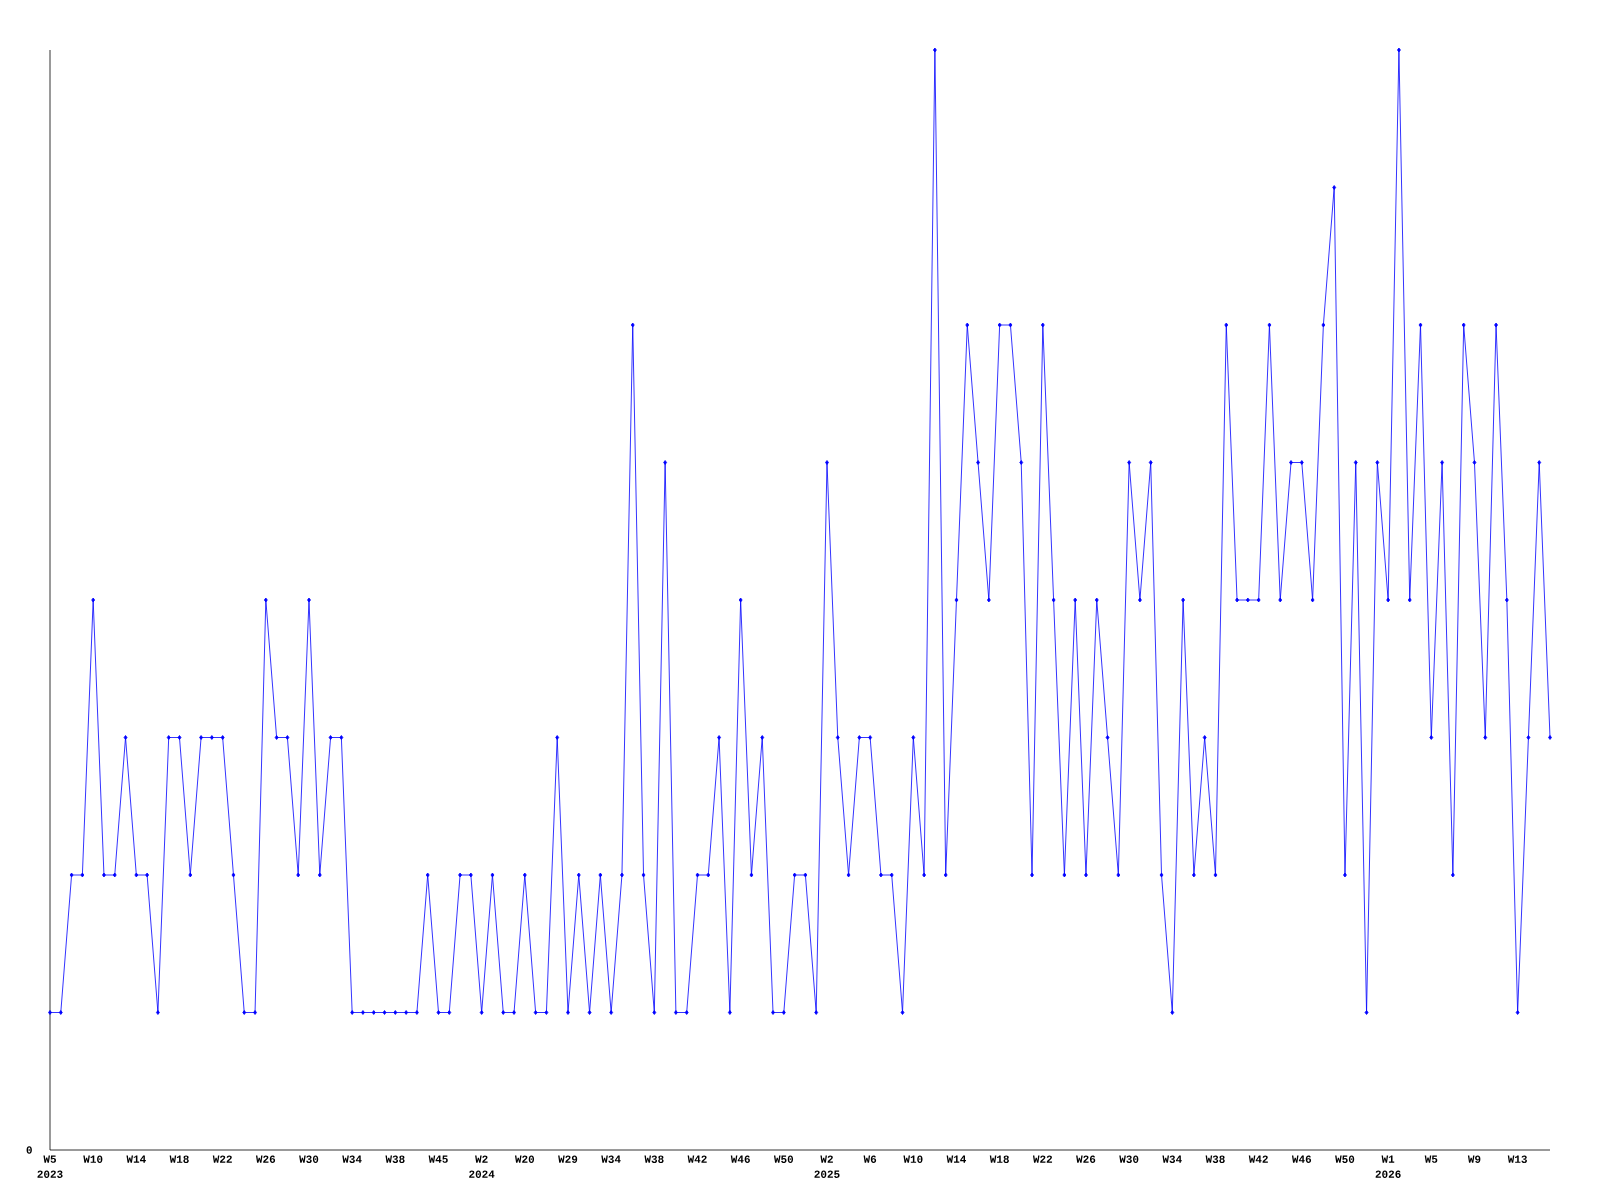 This screenshot has width=1600, height=1200. What do you see at coordinates (50, 1174) in the screenshot?
I see `text: 2023` at bounding box center [50, 1174].